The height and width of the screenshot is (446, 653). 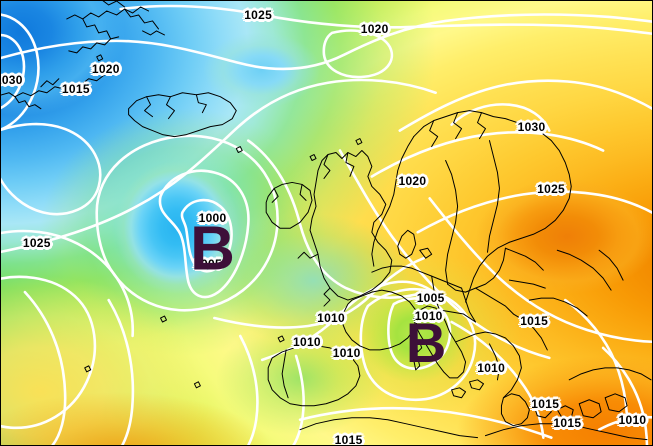 What do you see at coordinates (212, 218) in the screenshot?
I see `isobar-label: 1000` at bounding box center [212, 218].